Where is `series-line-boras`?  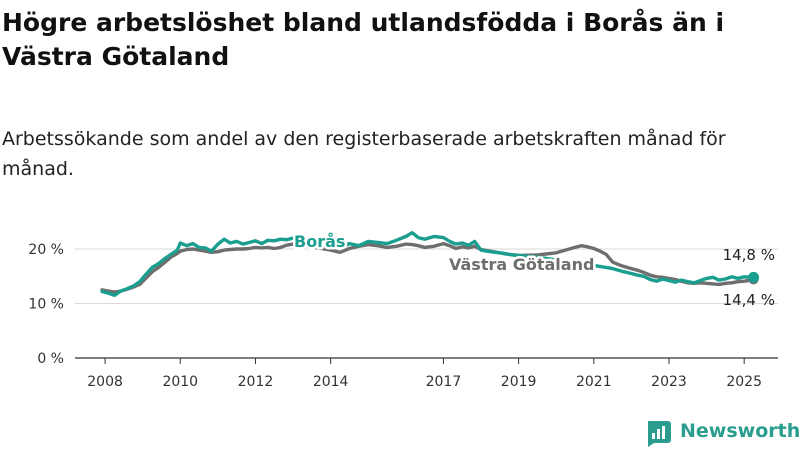
series-line-boras is located at coordinates (428, 264).